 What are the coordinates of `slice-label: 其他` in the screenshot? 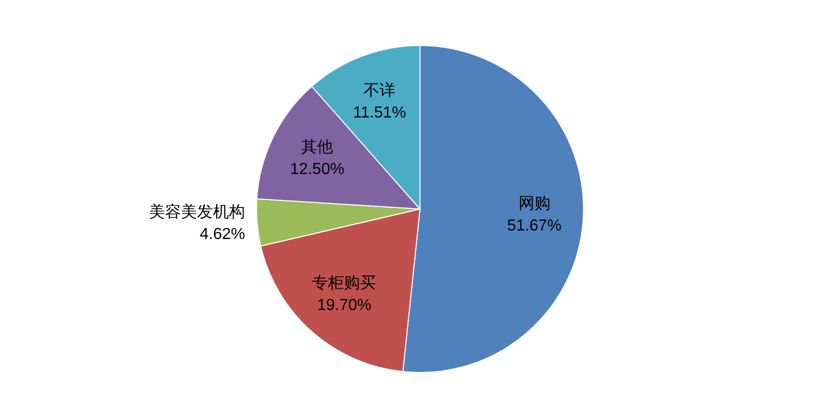 It's located at (317, 147).